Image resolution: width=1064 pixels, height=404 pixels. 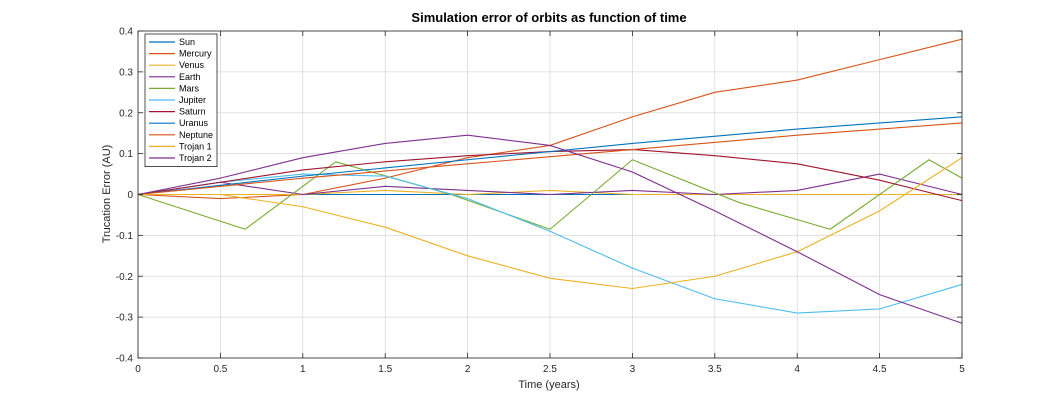 What do you see at coordinates (189, 88) in the screenshot?
I see `legend-entry: Mars` at bounding box center [189, 88].